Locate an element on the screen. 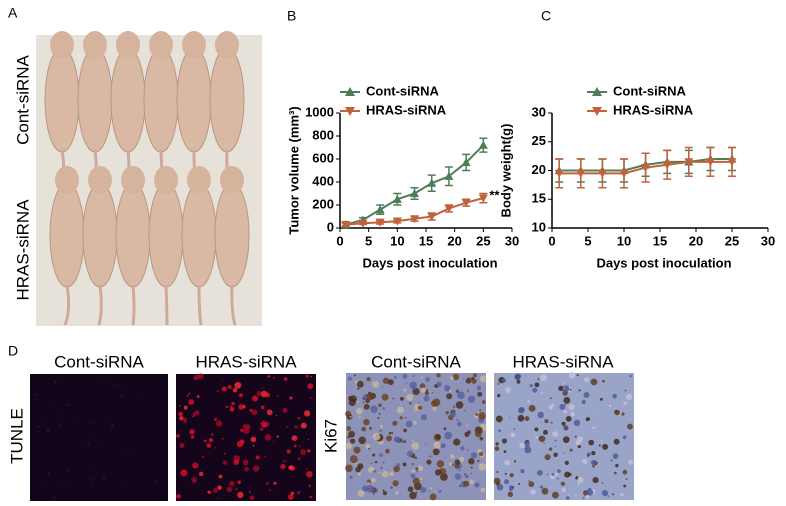 The height and width of the screenshot is (506, 786). panel-letter: B is located at coordinates (291, 16).